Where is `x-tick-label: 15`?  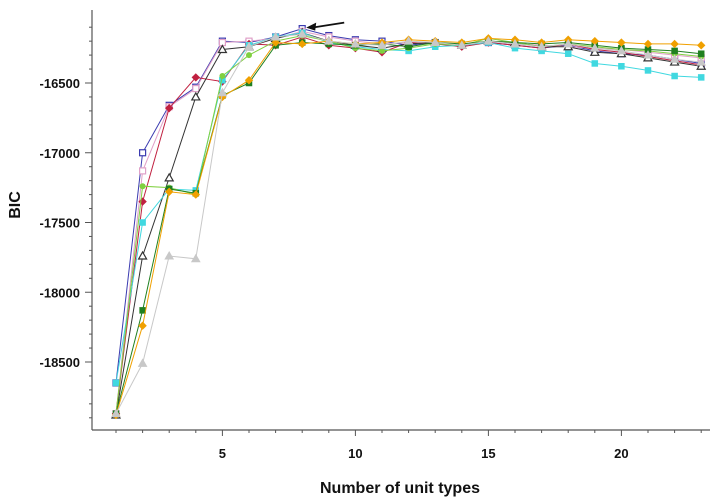 x-tick-label: 15 is located at coordinates (488, 453).